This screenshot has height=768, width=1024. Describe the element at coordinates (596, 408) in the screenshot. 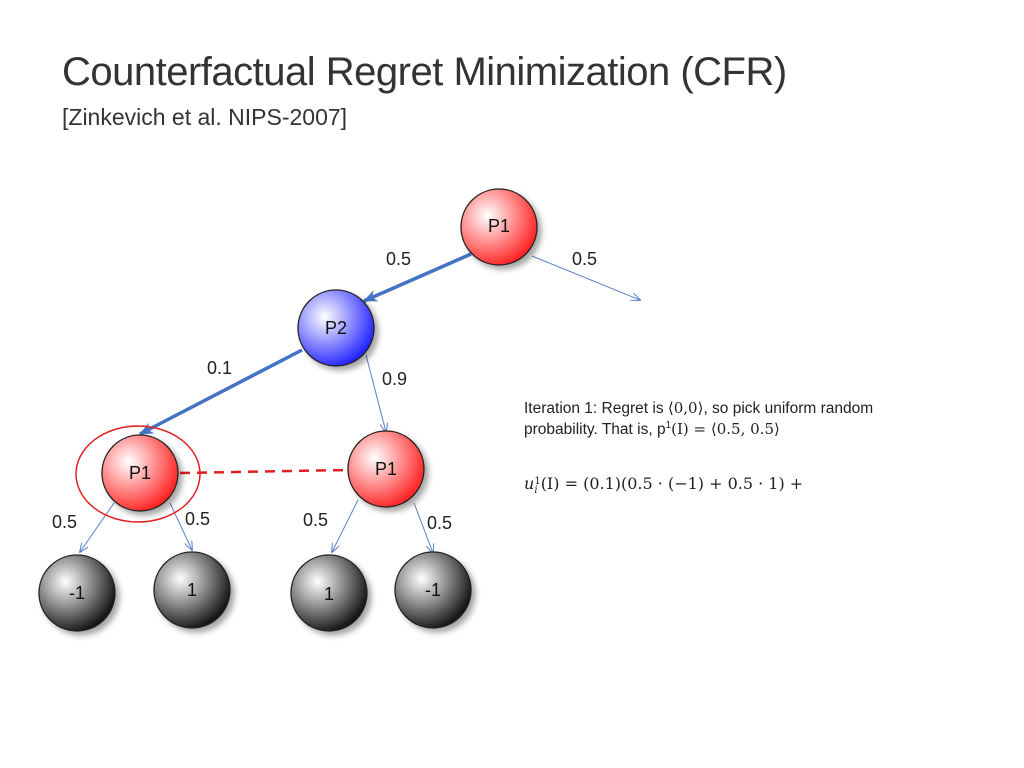

I see `annotation-text: Iteration 1: Regret is` at that location.